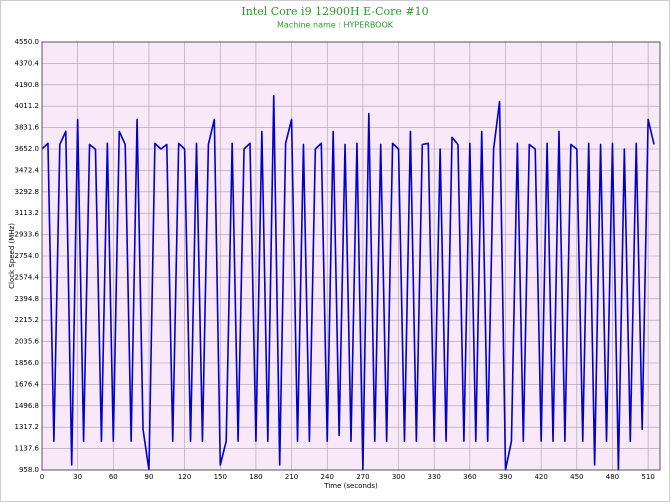 Image resolution: width=670 pixels, height=502 pixels. Describe the element at coordinates (291, 477) in the screenshot. I see `x-tick-label: 210` at that location.